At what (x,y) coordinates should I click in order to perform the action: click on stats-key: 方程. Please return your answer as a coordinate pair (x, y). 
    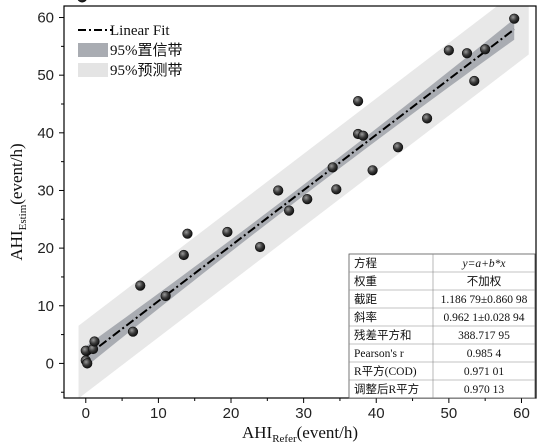
    Looking at the image, I should click on (365, 263).